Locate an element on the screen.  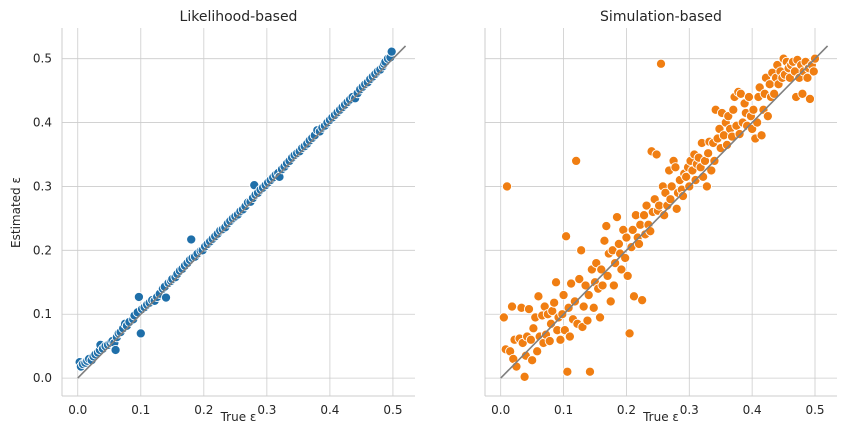
y-tick-label: 0.0 is located at coordinates (42, 378).